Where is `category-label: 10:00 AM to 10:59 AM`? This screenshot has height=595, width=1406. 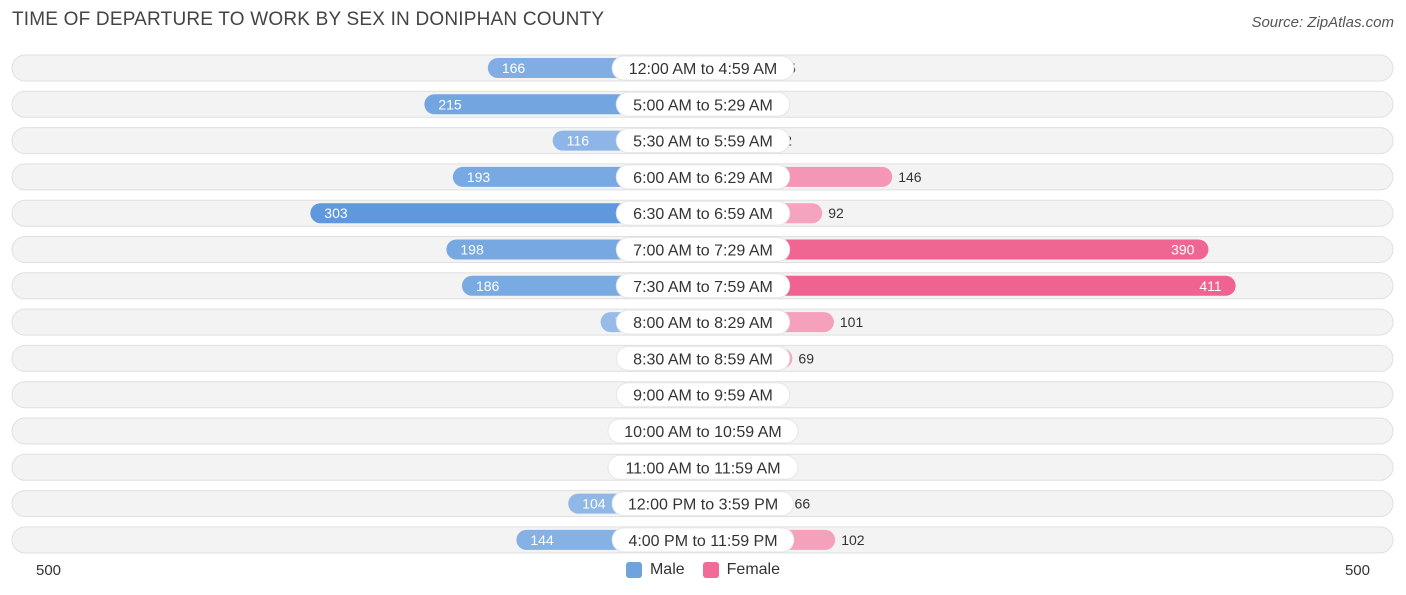 category-label: 10:00 AM to 10:59 AM is located at coordinates (702, 432).